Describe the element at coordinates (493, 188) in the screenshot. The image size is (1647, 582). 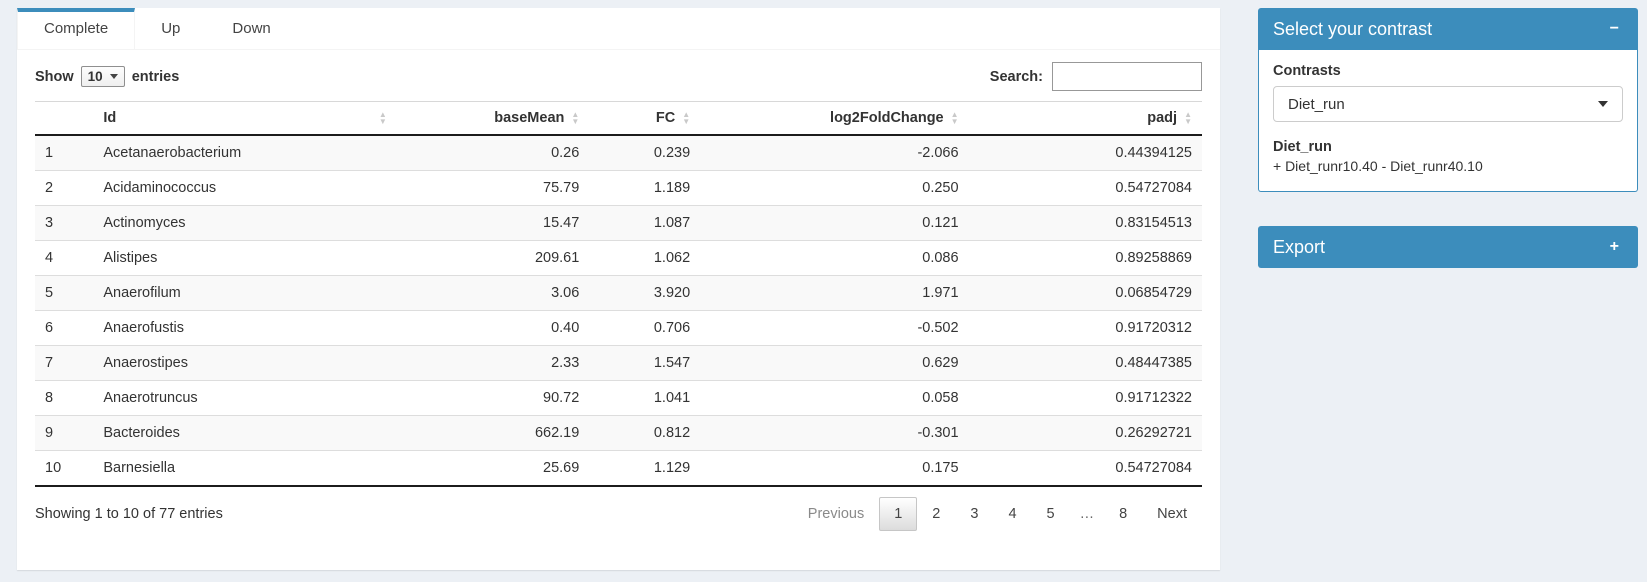
I see `cell-basemean: 75.79` at that location.